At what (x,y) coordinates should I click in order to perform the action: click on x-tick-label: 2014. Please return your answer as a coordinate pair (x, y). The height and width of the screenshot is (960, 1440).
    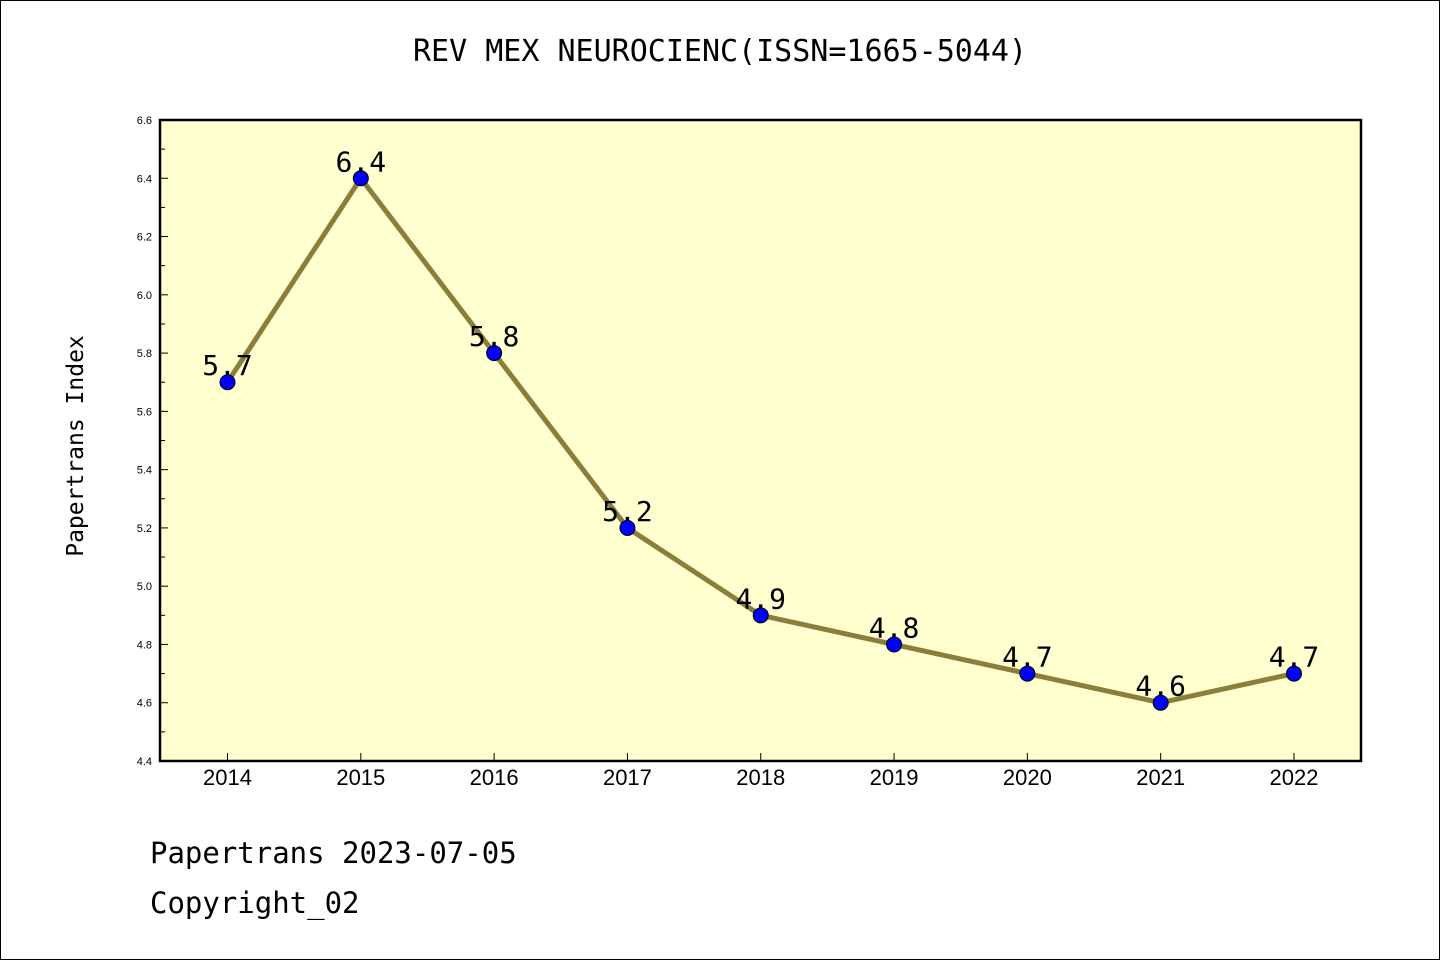
    Looking at the image, I should click on (227, 777).